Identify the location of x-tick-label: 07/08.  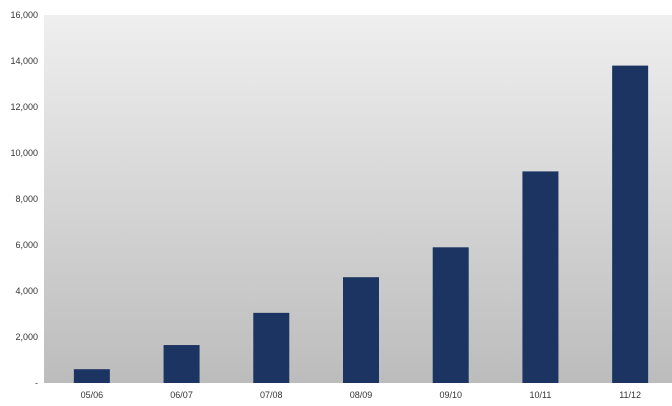
(271, 395).